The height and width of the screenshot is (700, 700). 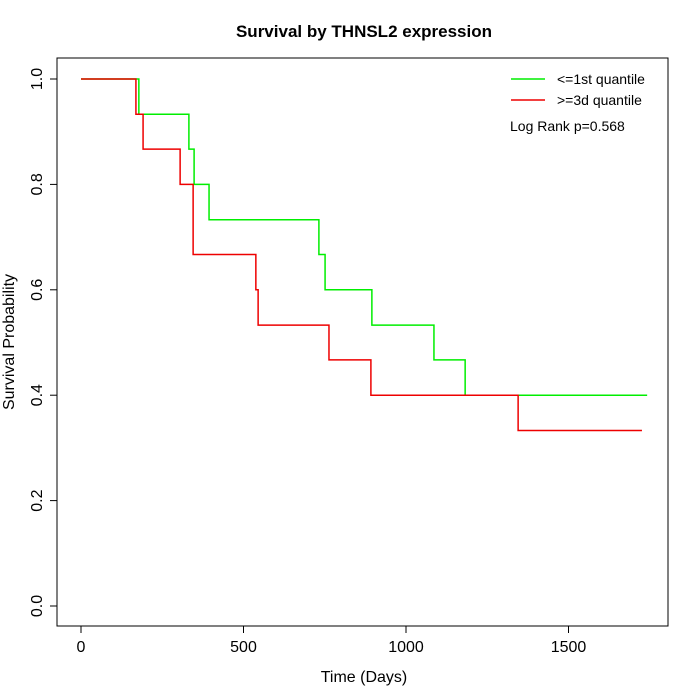 What do you see at coordinates (37, 184) in the screenshot?
I see `y-tick-label: 0.8` at bounding box center [37, 184].